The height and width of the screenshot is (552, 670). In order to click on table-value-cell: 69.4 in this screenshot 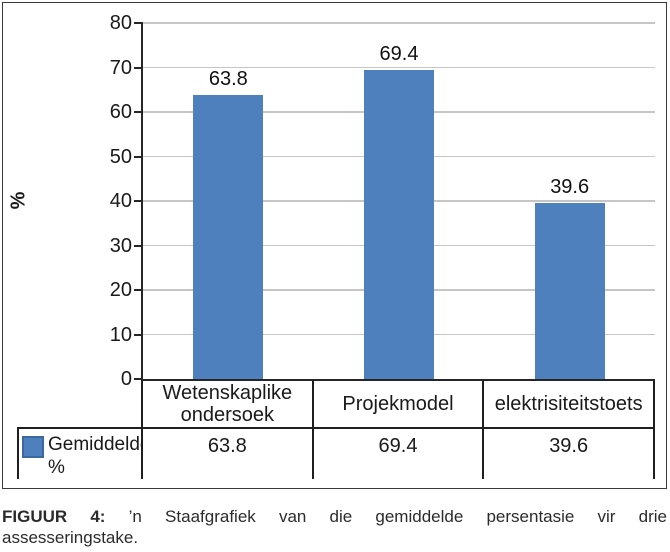, I will do `click(398, 455)`.